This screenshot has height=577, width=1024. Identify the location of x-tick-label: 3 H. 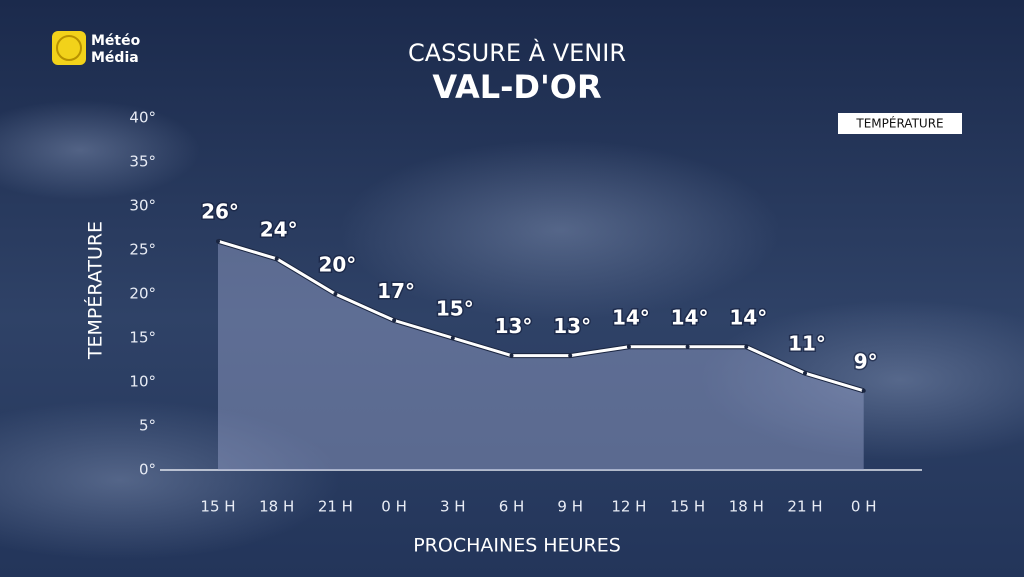
(453, 507).